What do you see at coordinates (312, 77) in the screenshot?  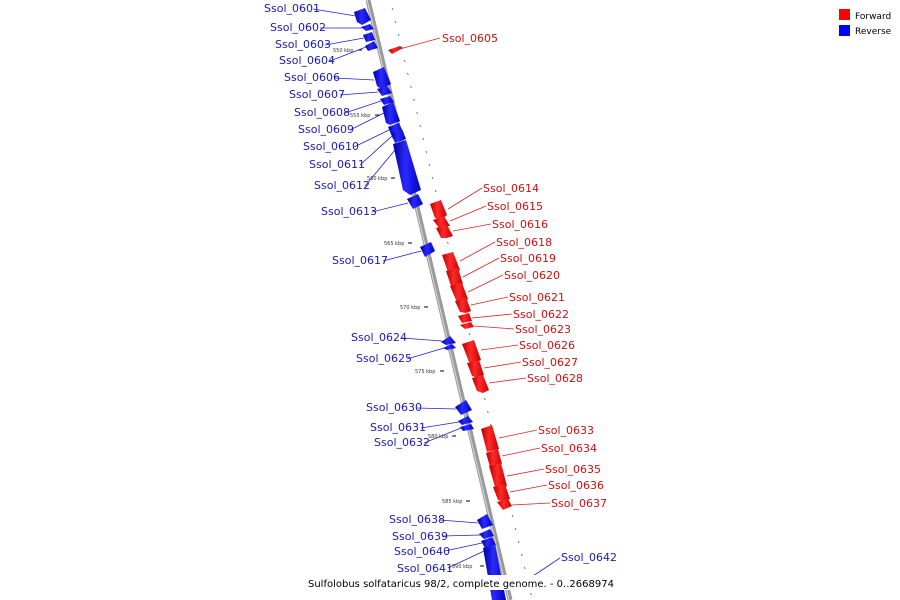 I see `gene-label: Ssol_0606` at bounding box center [312, 77].